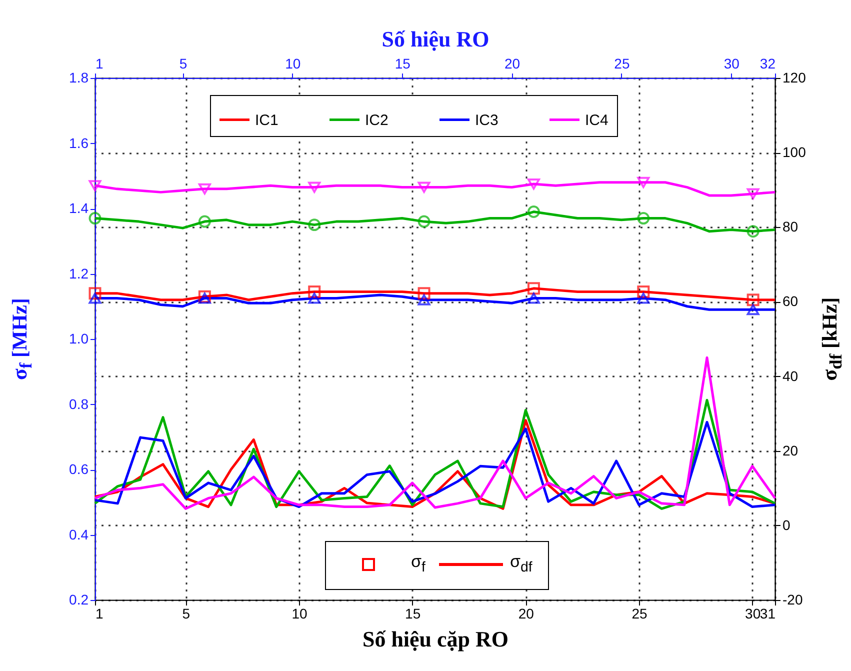 This screenshot has height=671, width=851. Describe the element at coordinates (436, 39) in the screenshot. I see `x2-axis-title: Số hiệu RO` at that location.